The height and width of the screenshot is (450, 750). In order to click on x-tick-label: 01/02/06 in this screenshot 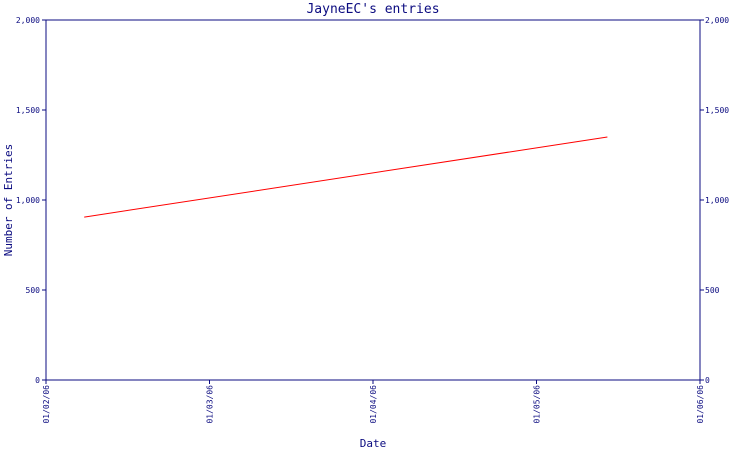, I will do `click(46, 404)`.